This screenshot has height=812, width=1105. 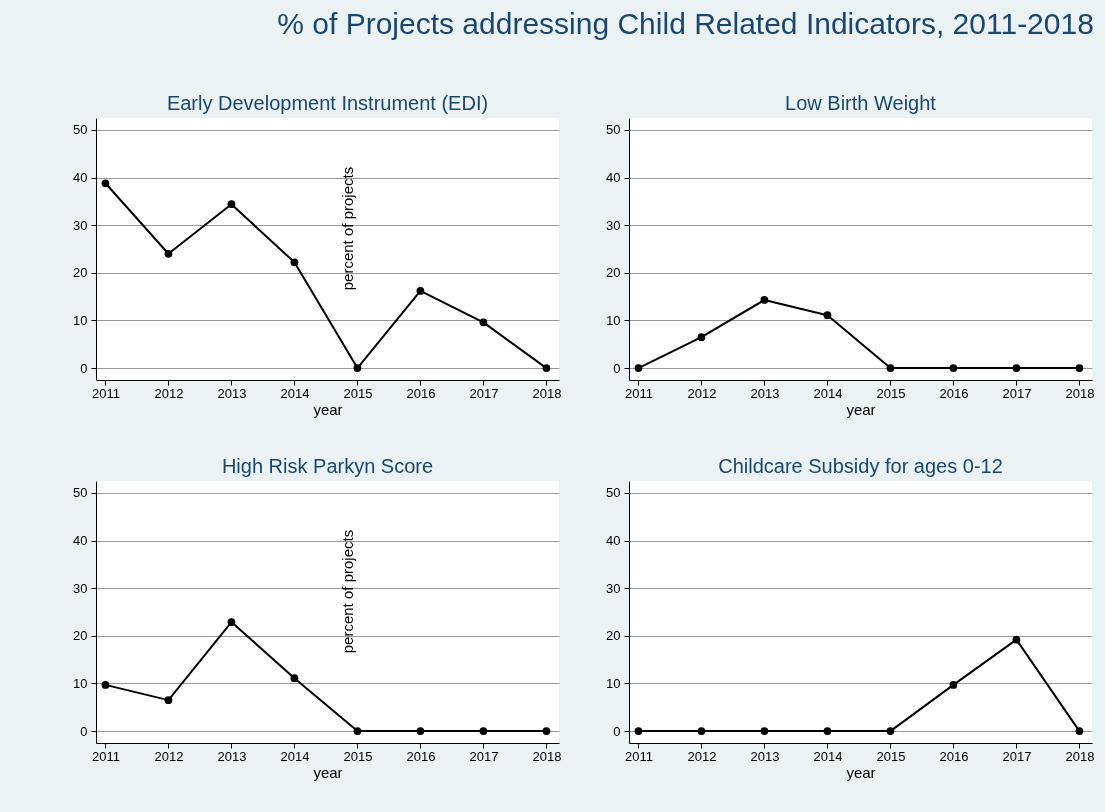 I want to click on chart-subtitle: Low Birth Weight, so click(x=861, y=103).